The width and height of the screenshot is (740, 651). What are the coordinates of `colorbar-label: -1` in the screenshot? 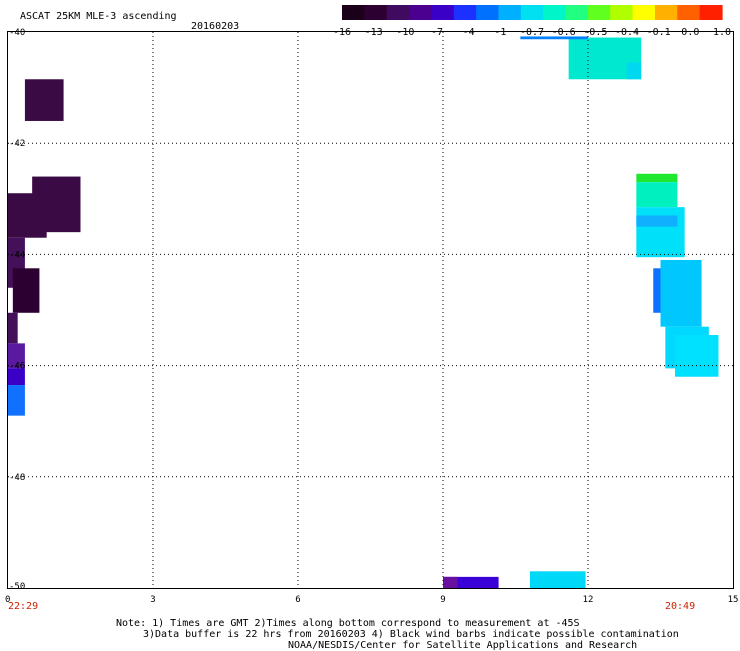 It's located at (500, 32).